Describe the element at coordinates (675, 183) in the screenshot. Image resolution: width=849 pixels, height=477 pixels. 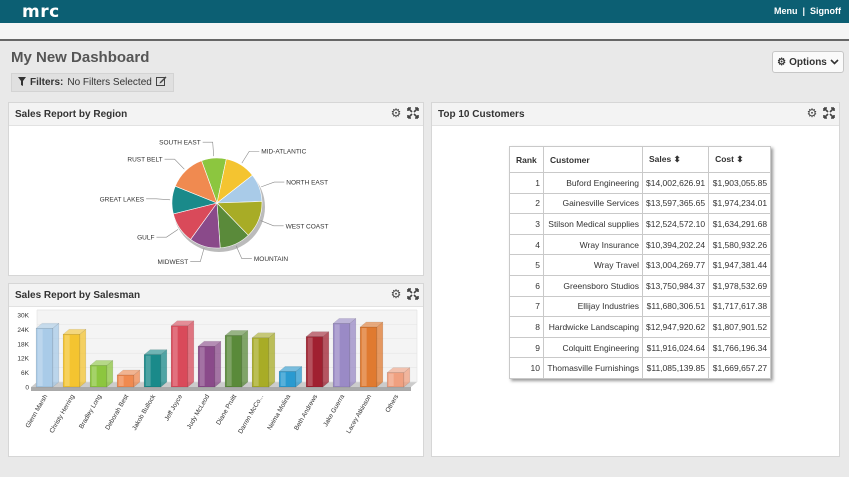
I see `cell-sales: $14,002,626.91` at that location.